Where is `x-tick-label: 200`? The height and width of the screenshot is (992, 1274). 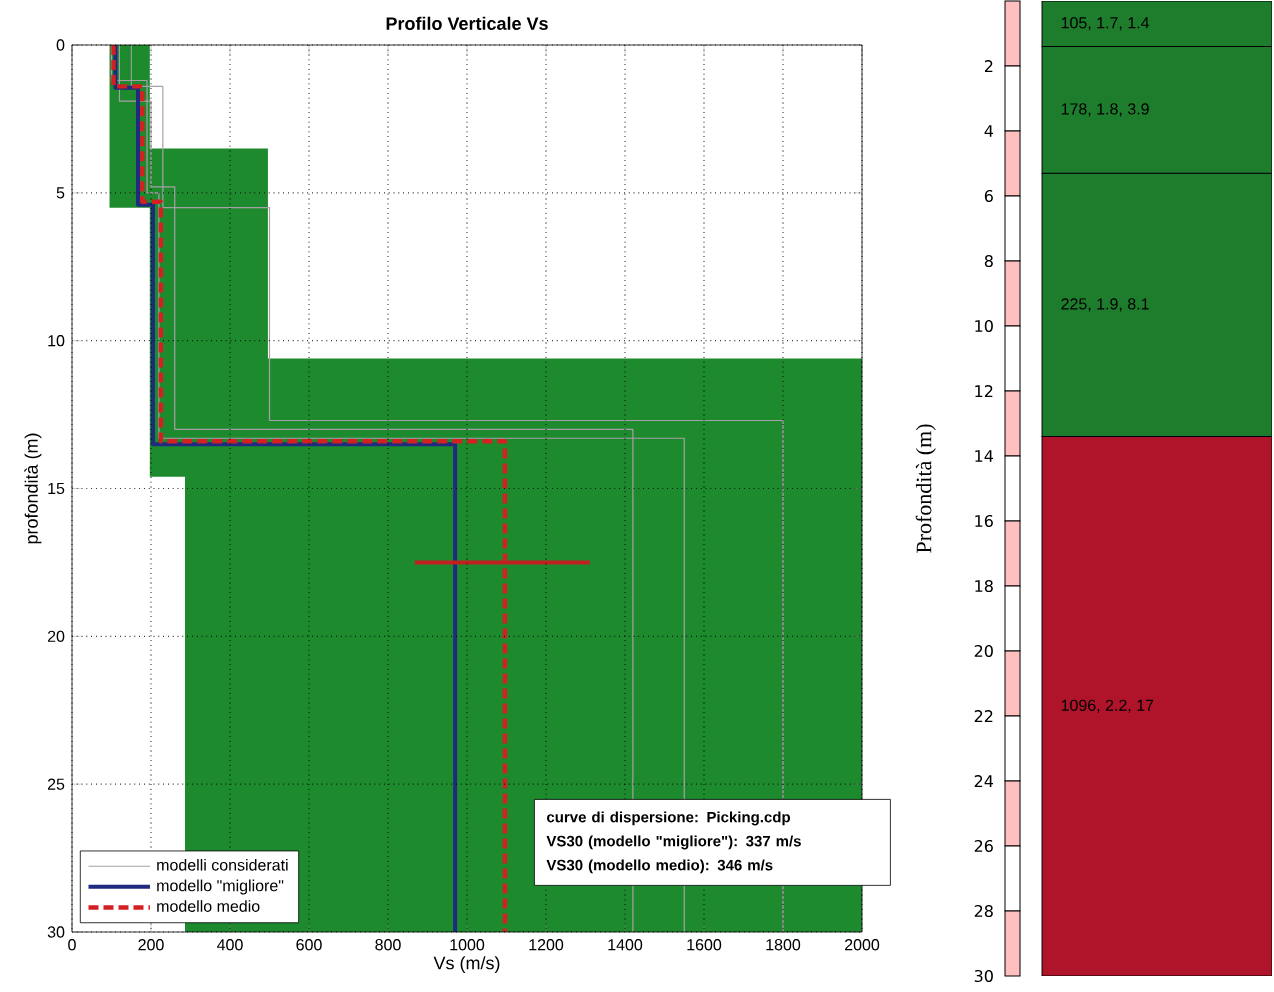
x-tick-label: 200 is located at coordinates (151, 945).